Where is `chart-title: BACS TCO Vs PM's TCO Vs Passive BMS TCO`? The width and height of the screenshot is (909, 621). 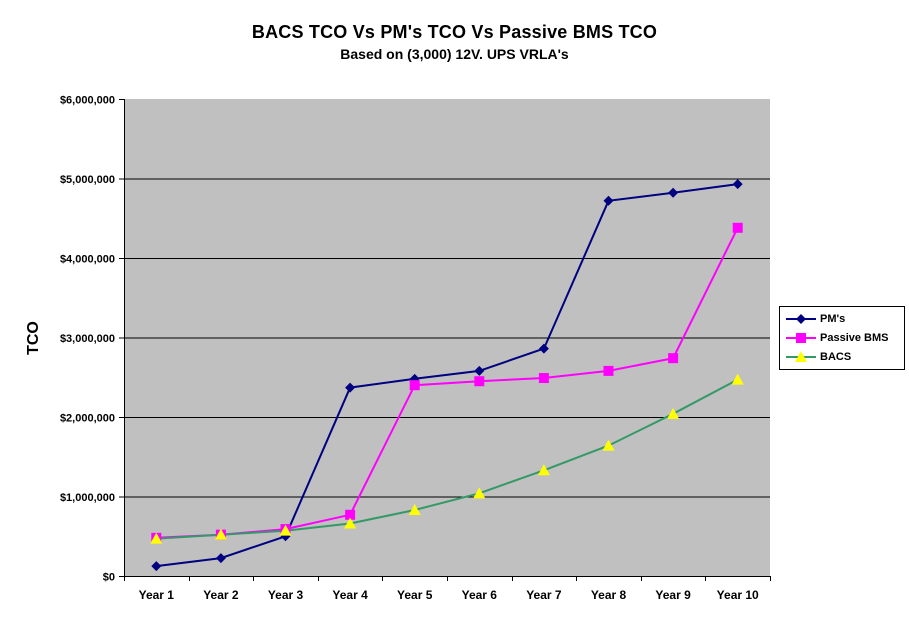
chart-title: BACS TCO Vs PM's TCO Vs Passive BMS TCO is located at coordinates (454, 32).